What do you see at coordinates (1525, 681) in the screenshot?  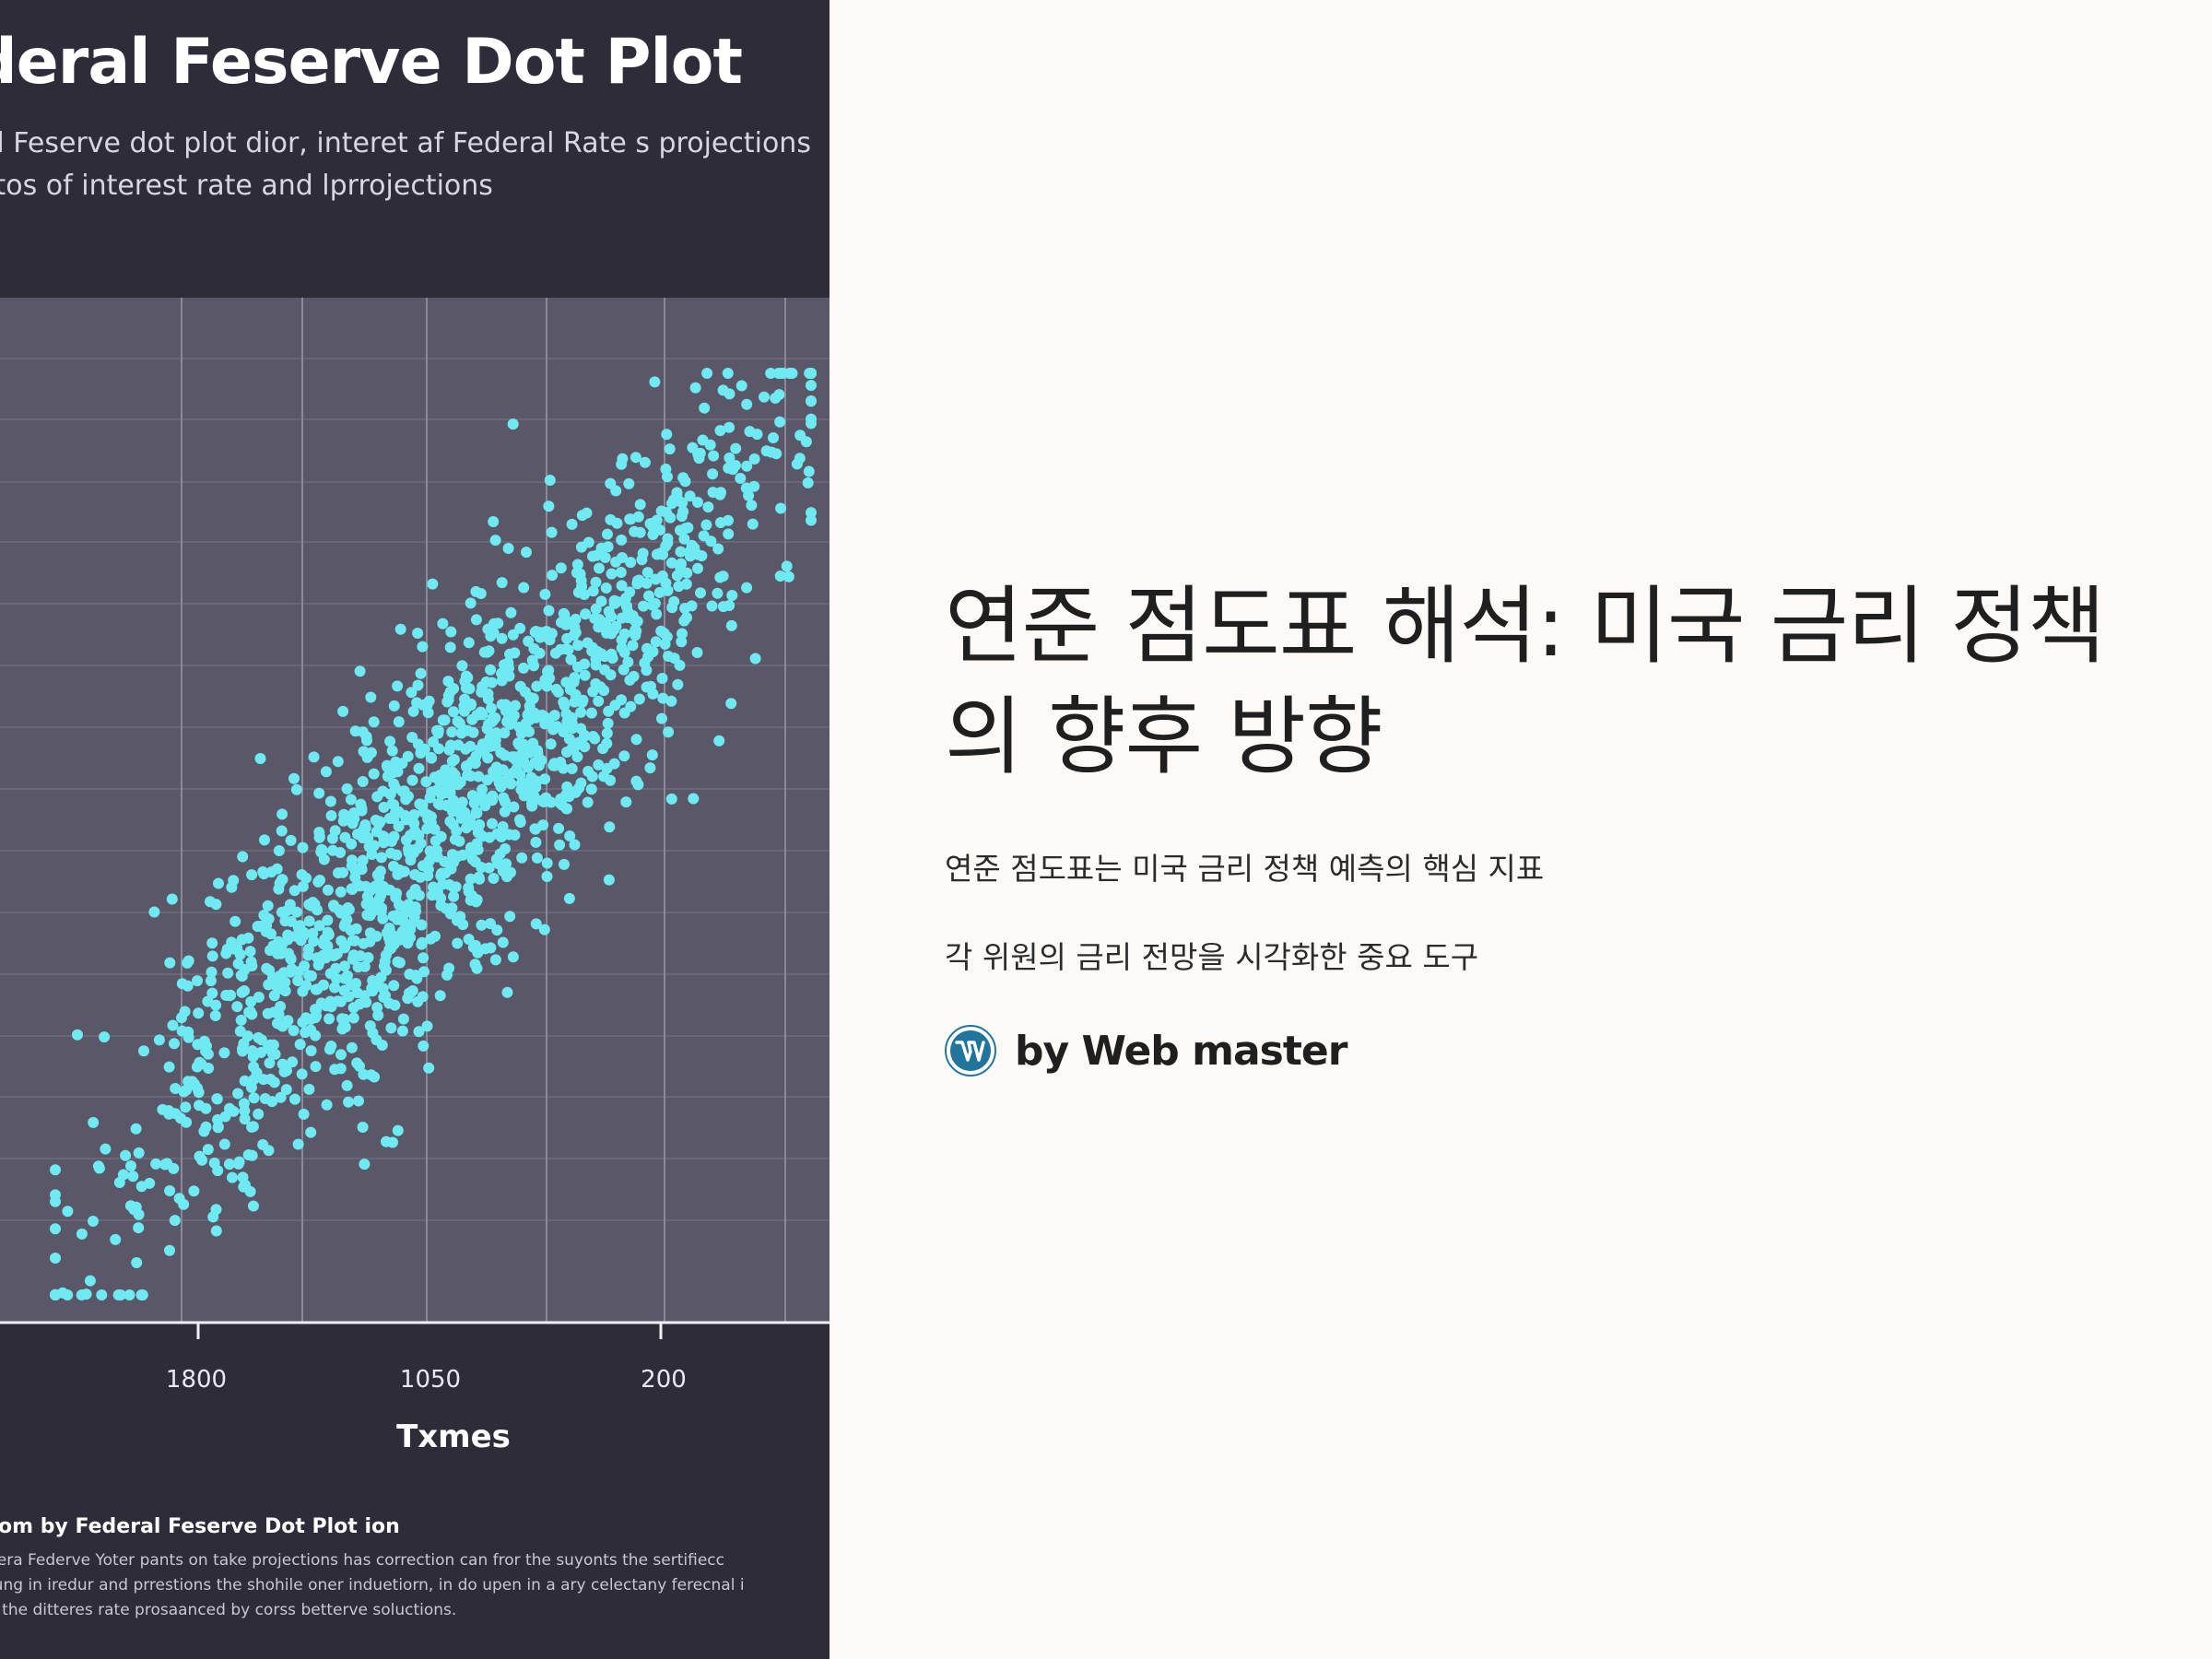 I see `article-title: 연준 점도표 해석: 미국 금리 정책의 향후 방향` at bounding box center [1525, 681].